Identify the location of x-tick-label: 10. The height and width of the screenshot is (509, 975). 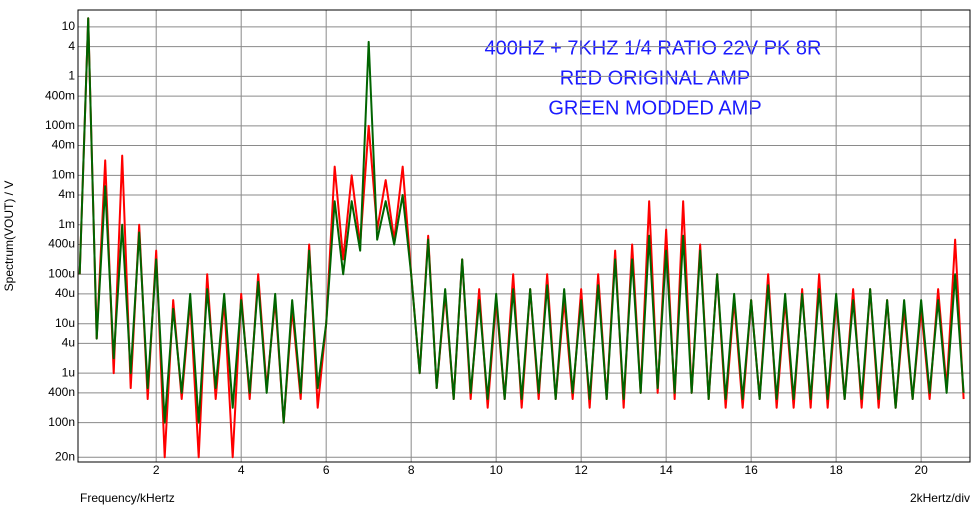
(496, 470).